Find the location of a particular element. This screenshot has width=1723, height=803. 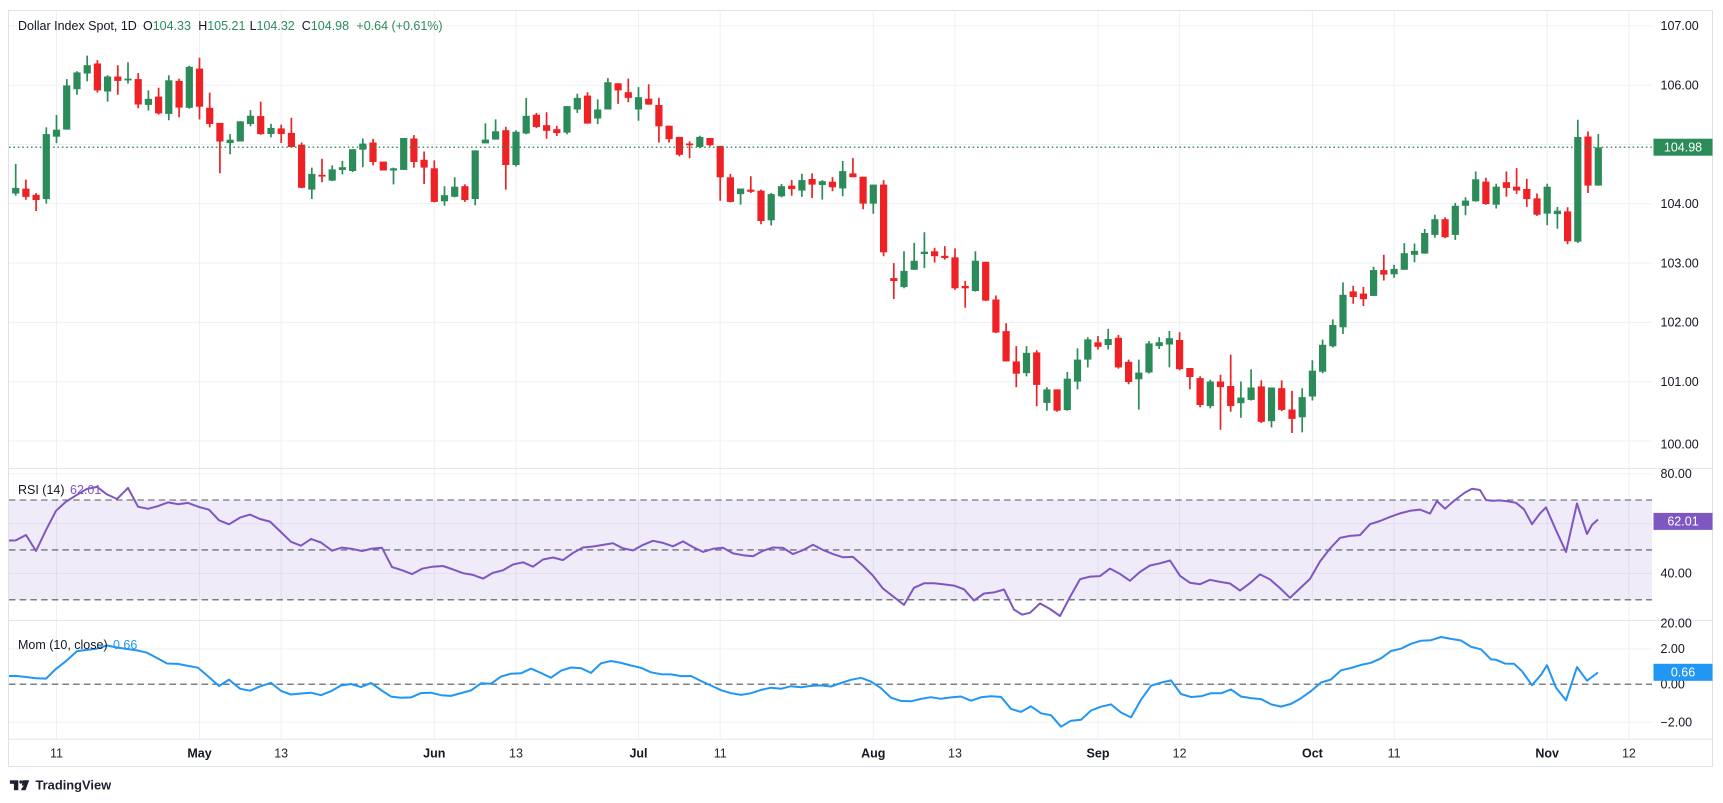

svg-text: O is located at coordinates (148, 26).